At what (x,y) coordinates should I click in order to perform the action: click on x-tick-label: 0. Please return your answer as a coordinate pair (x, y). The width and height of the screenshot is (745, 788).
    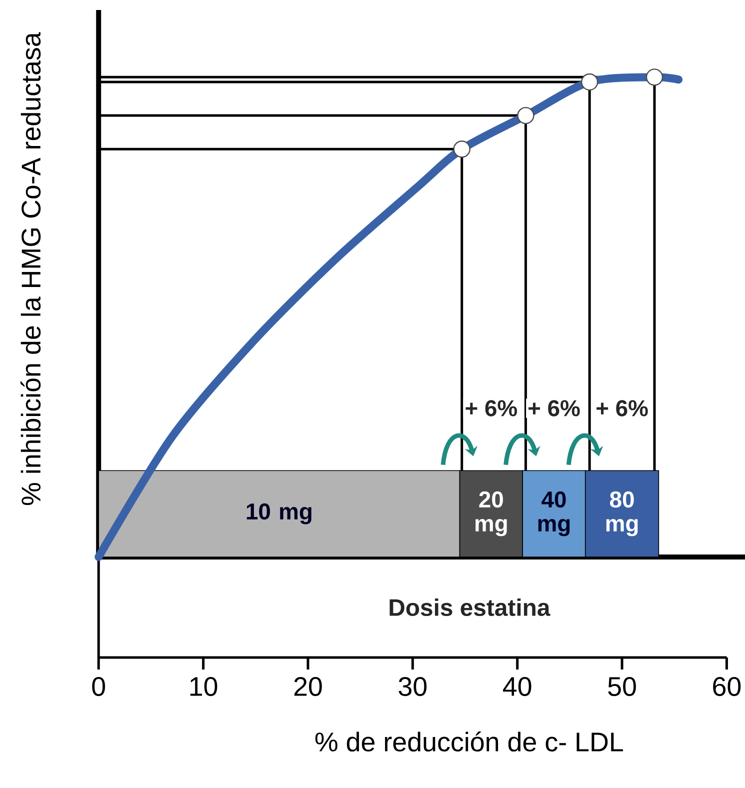
    Looking at the image, I should click on (99, 686).